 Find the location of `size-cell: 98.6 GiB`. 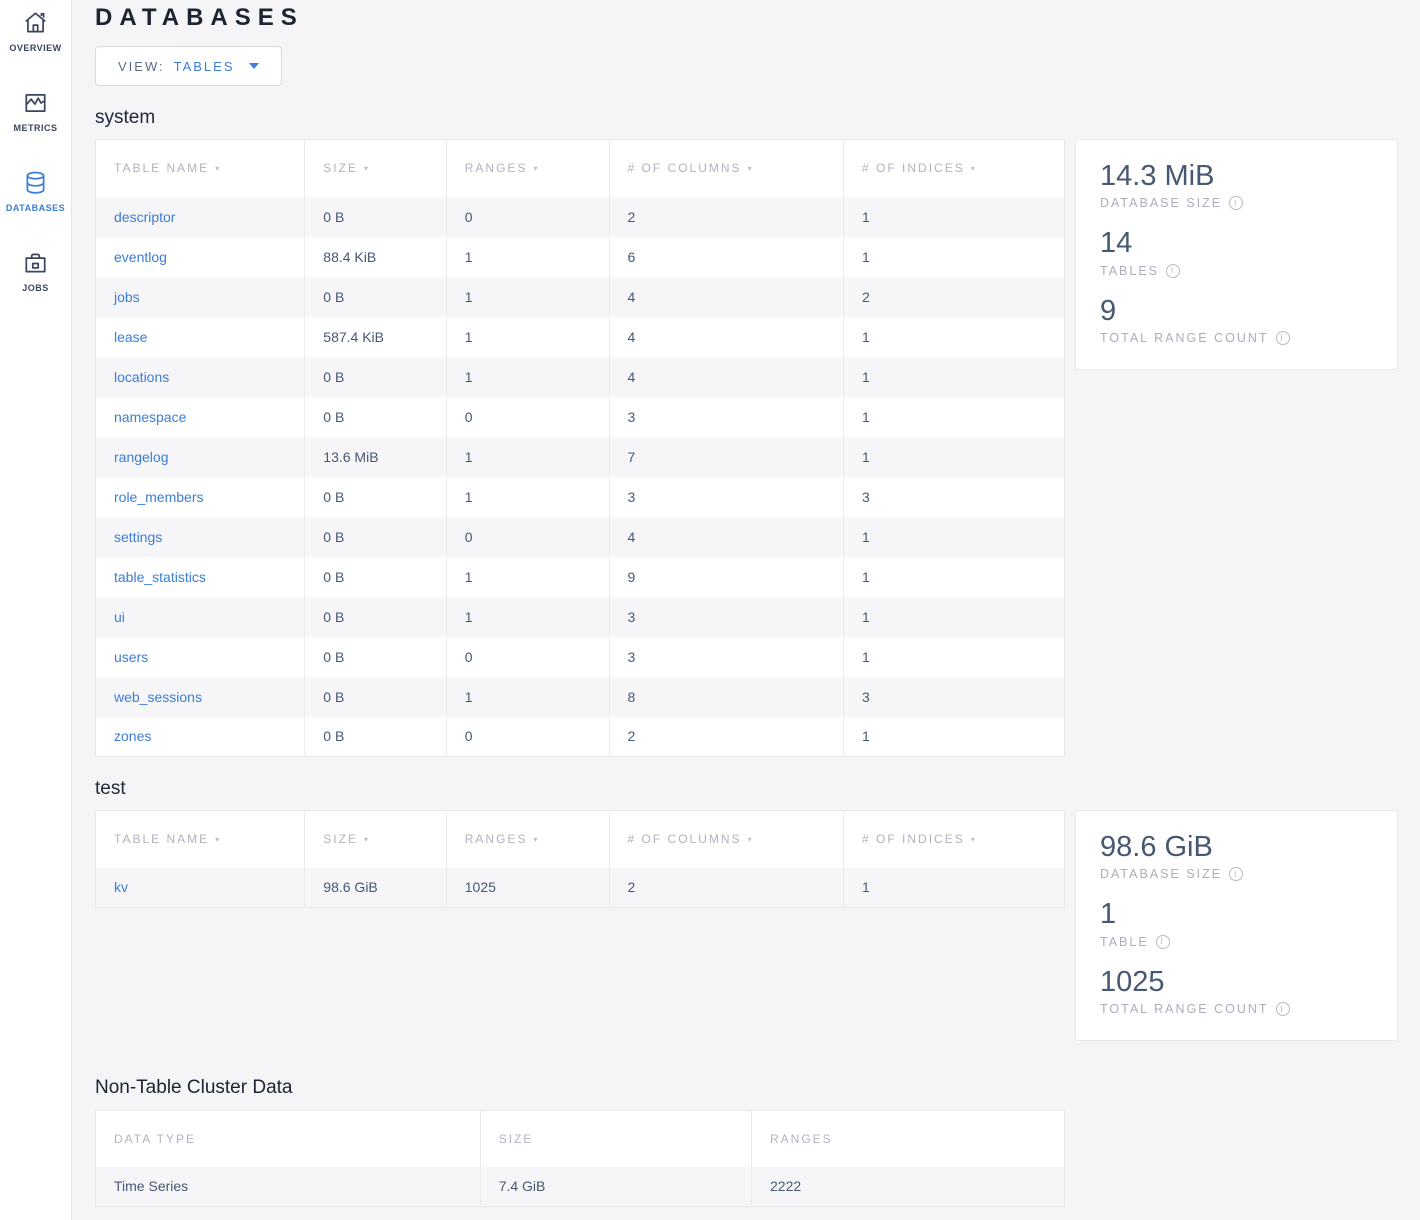

size-cell: 98.6 GiB is located at coordinates (375, 887).